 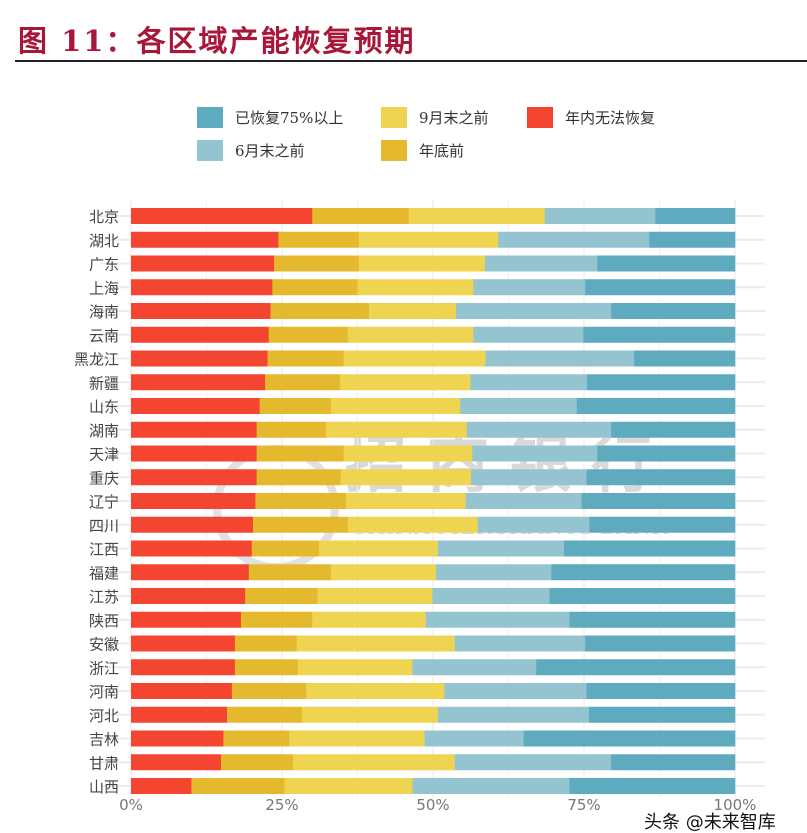 I want to click on figure-title: 图 11：各区域产能恢复预期, so click(x=217, y=41).